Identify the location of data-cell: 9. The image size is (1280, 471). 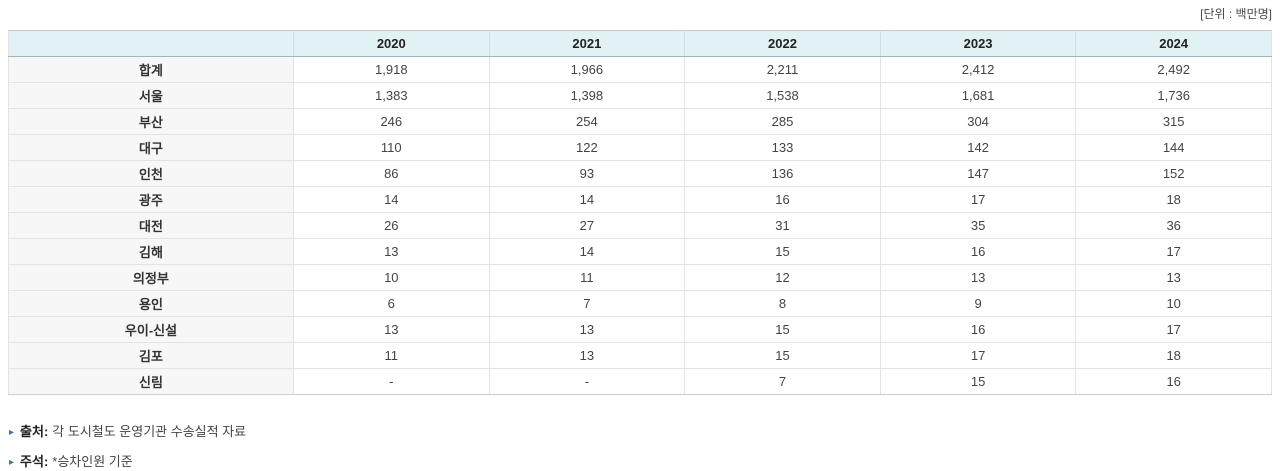
(978, 303).